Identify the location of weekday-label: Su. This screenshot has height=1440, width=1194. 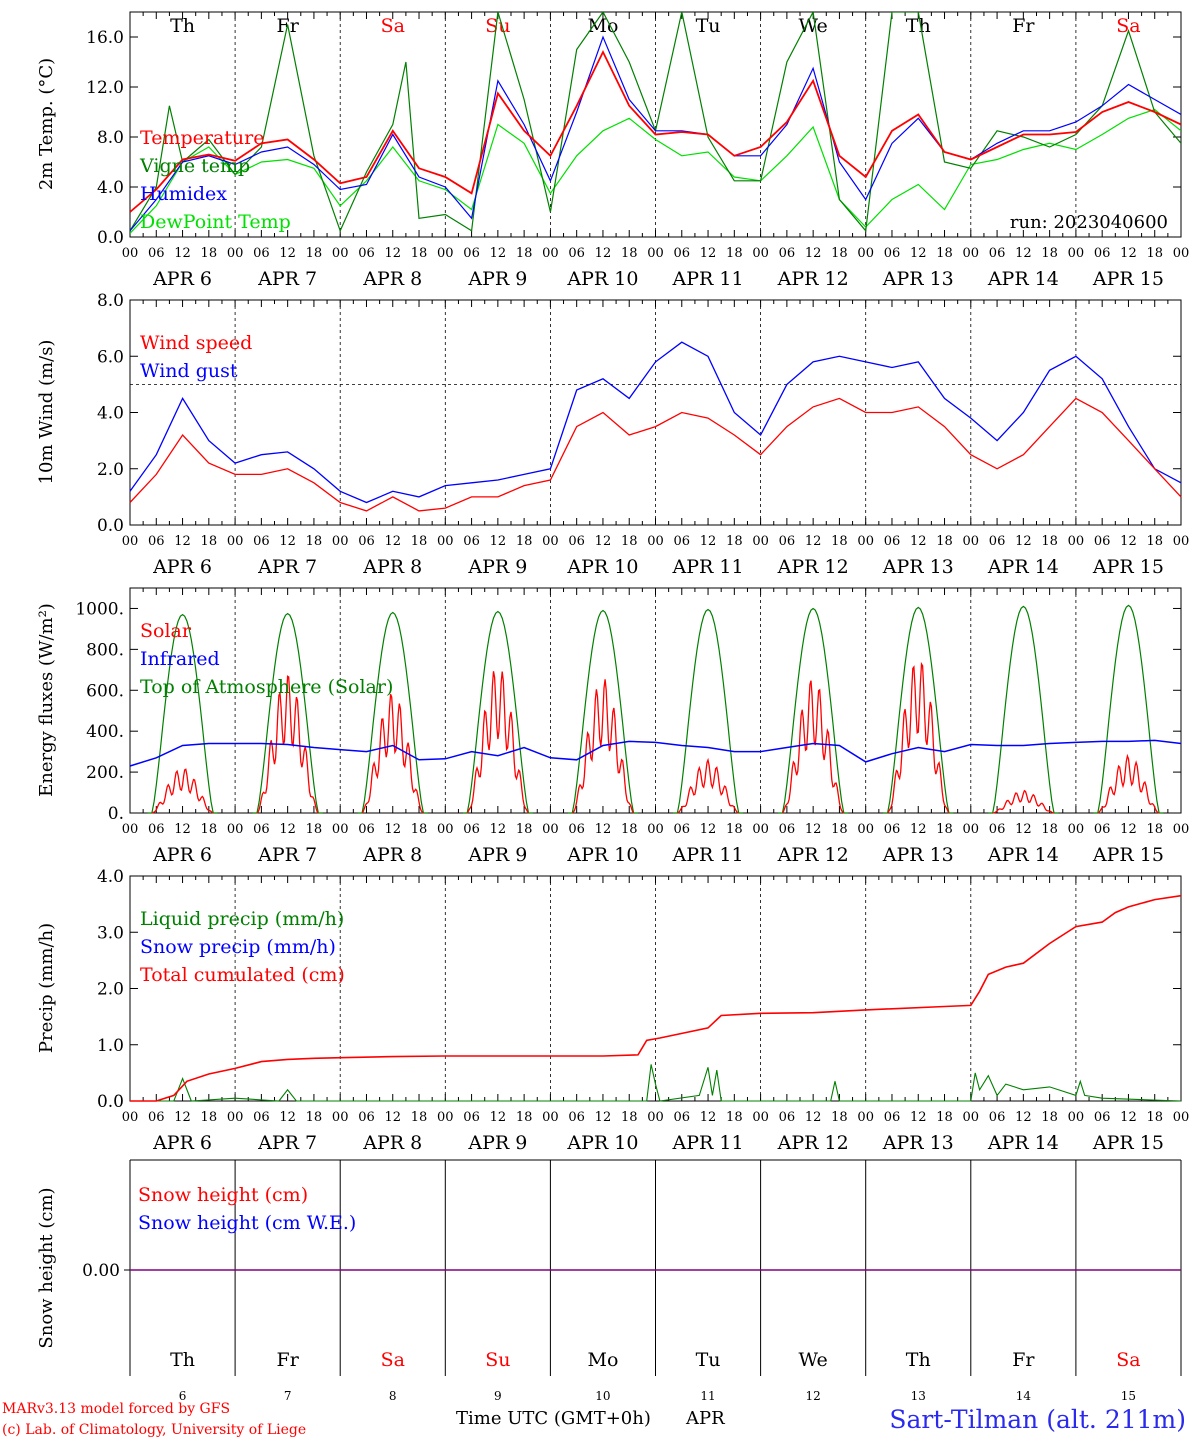
(497, 26).